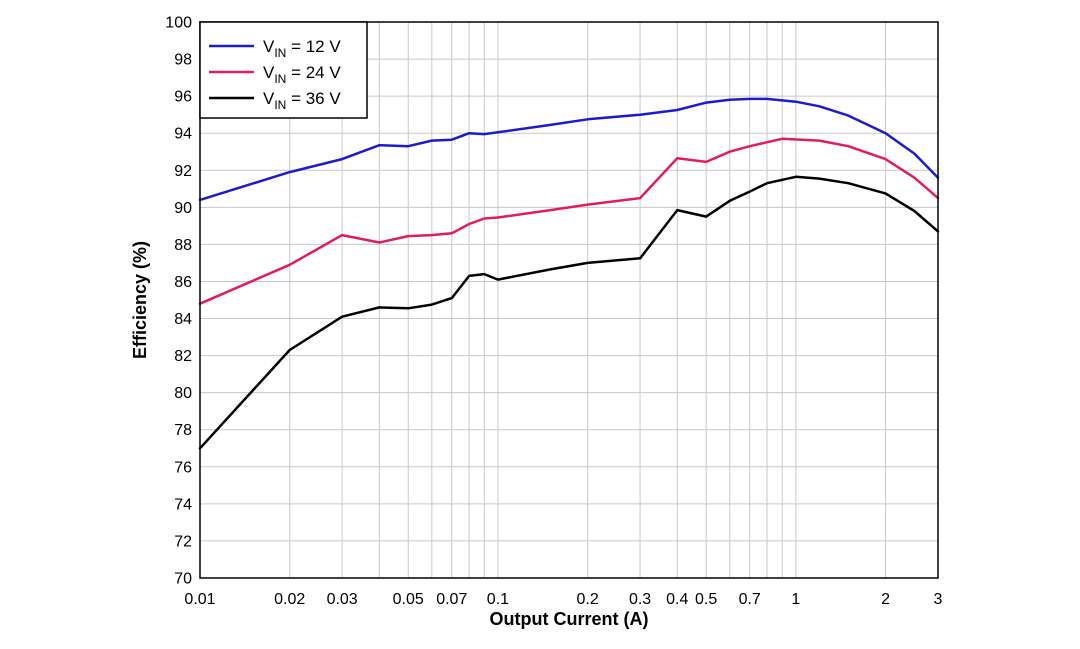 The height and width of the screenshot is (649, 1080). Describe the element at coordinates (342, 599) in the screenshot. I see `x-tick-label: 0.03` at that location.